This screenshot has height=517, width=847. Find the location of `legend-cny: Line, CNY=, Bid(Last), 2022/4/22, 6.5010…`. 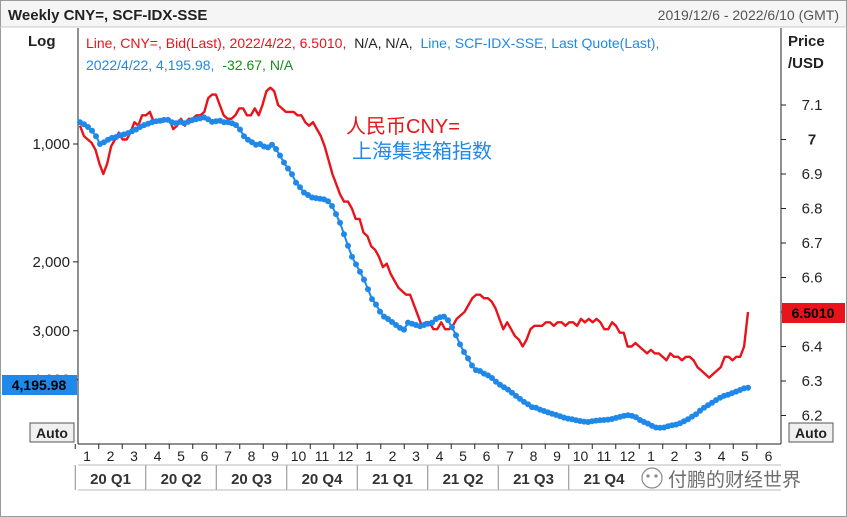

legend-cny: Line, CNY=, Bid(Last), 2022/4/22, 6.5010… is located at coordinates (216, 43).